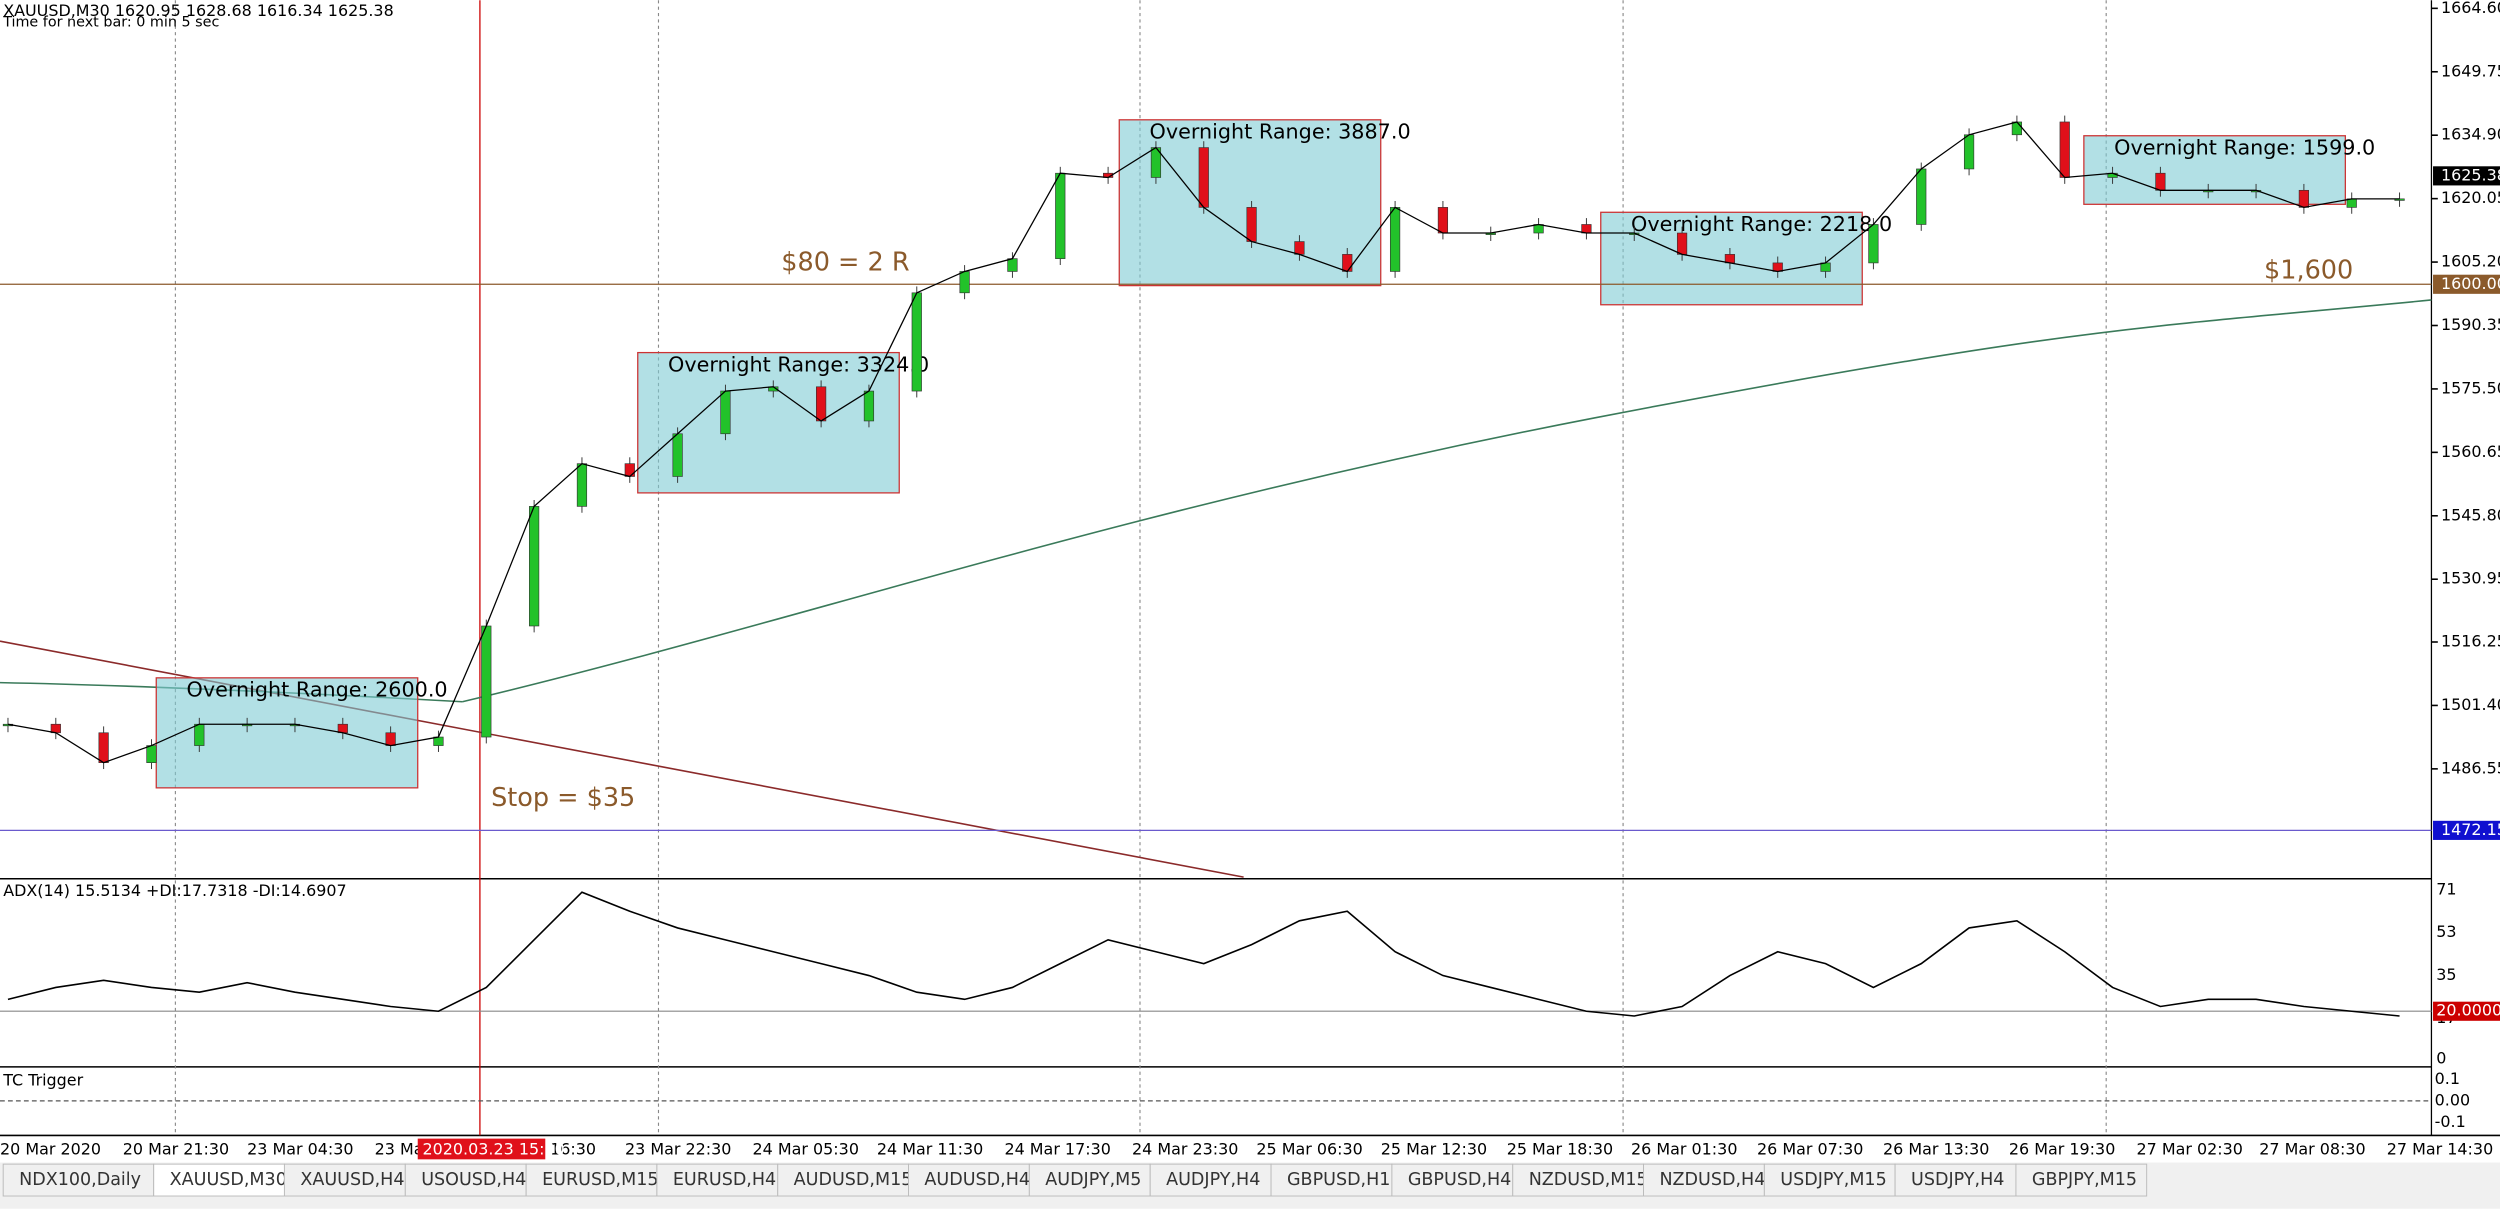 This screenshot has width=2500, height=1213. What do you see at coordinates (600, 1180) in the screenshot?
I see `tab-label: EURUSD,M15` at bounding box center [600, 1180].